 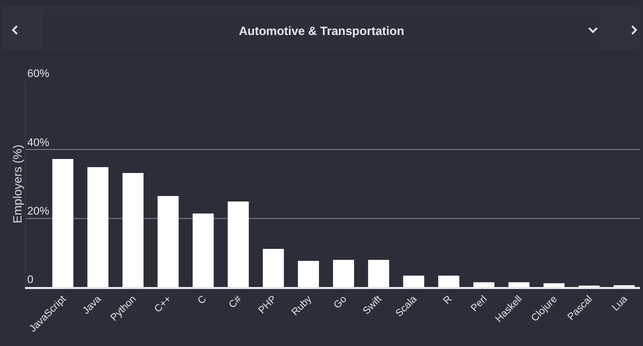 I want to click on y-axis-title: Employers (%), so click(x=17, y=184).